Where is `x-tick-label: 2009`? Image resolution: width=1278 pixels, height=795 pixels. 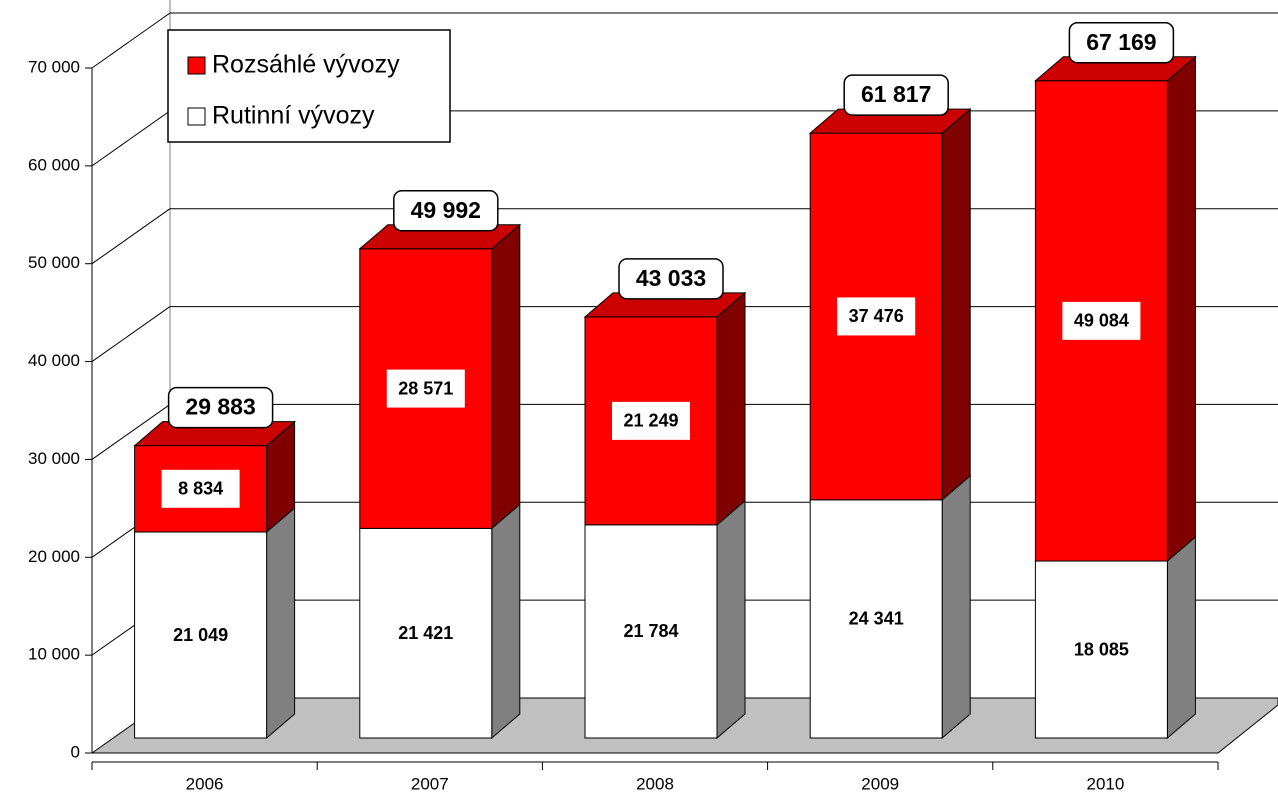
x-tick-label: 2009 is located at coordinates (880, 783).